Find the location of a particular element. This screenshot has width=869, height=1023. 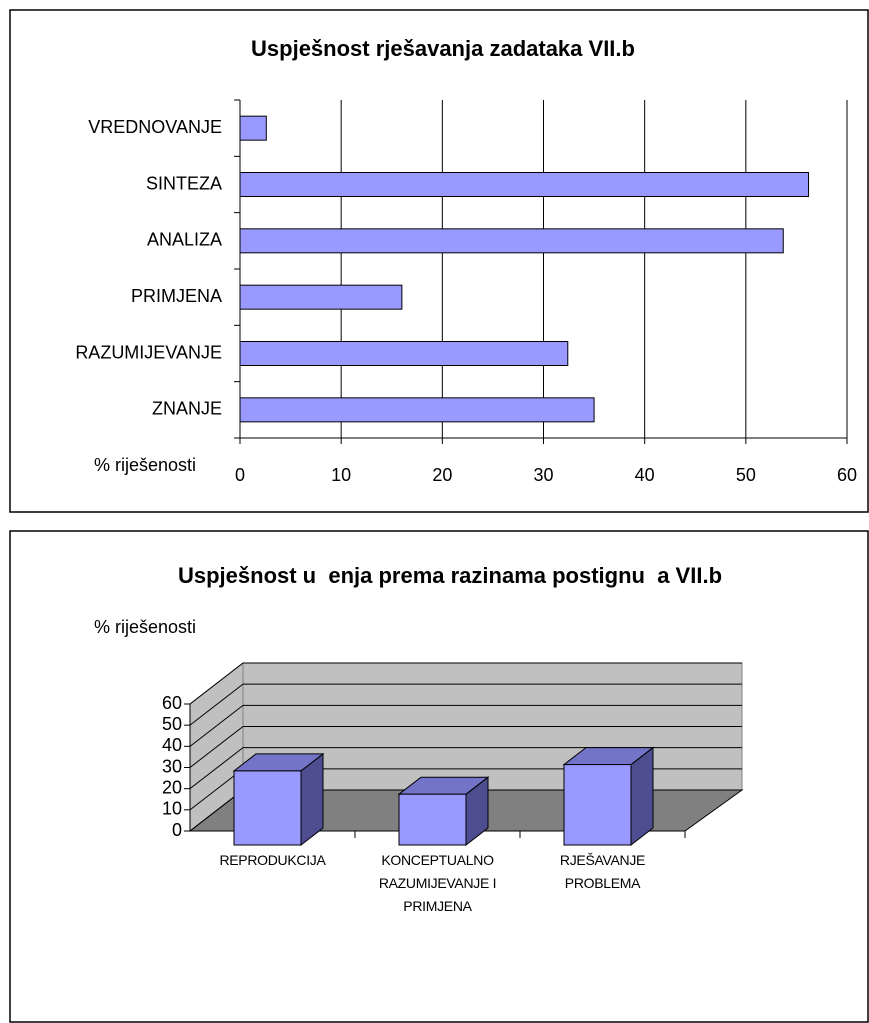

x-tick-label: 50 is located at coordinates (746, 475).